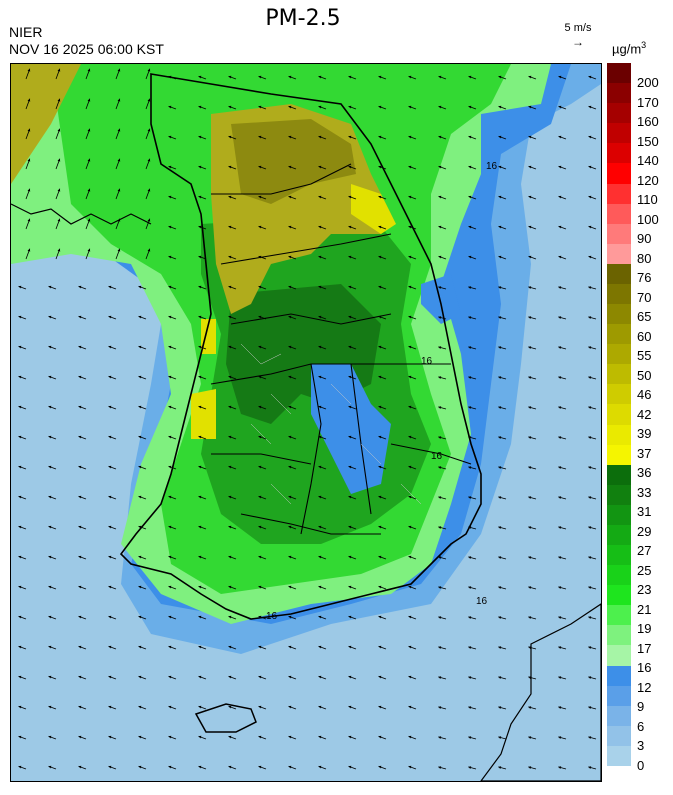 This screenshot has height=795, width=673. What do you see at coordinates (629, 48) in the screenshot?
I see `unit-label: µg/m3` at bounding box center [629, 48].